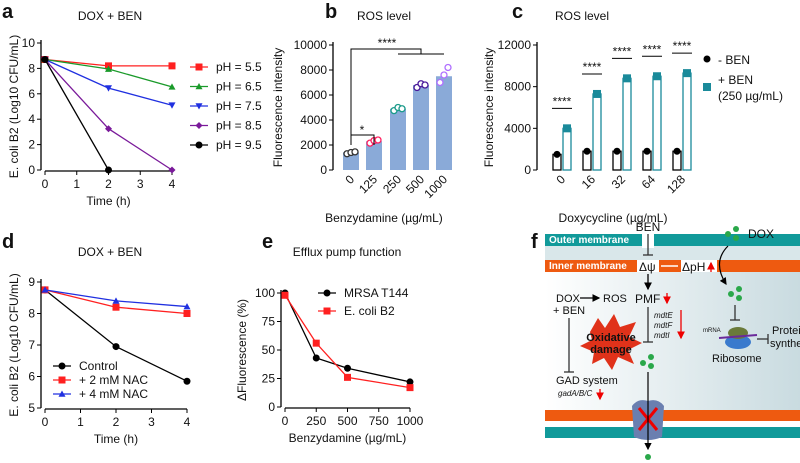 This screenshot has height=463, width=800. What do you see at coordinates (588, 266) in the screenshot?
I see `inner-membrane-label: Inner membrane` at bounding box center [588, 266].